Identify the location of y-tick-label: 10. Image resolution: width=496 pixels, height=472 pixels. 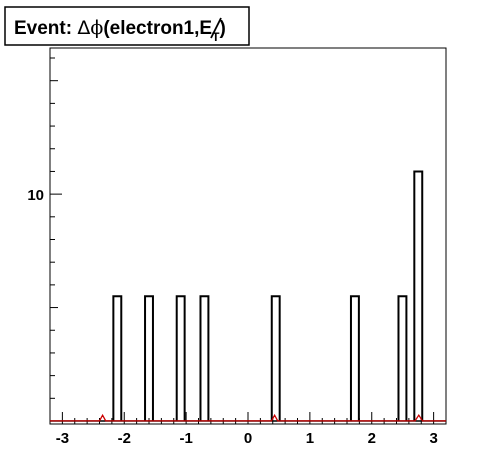
(35, 195).